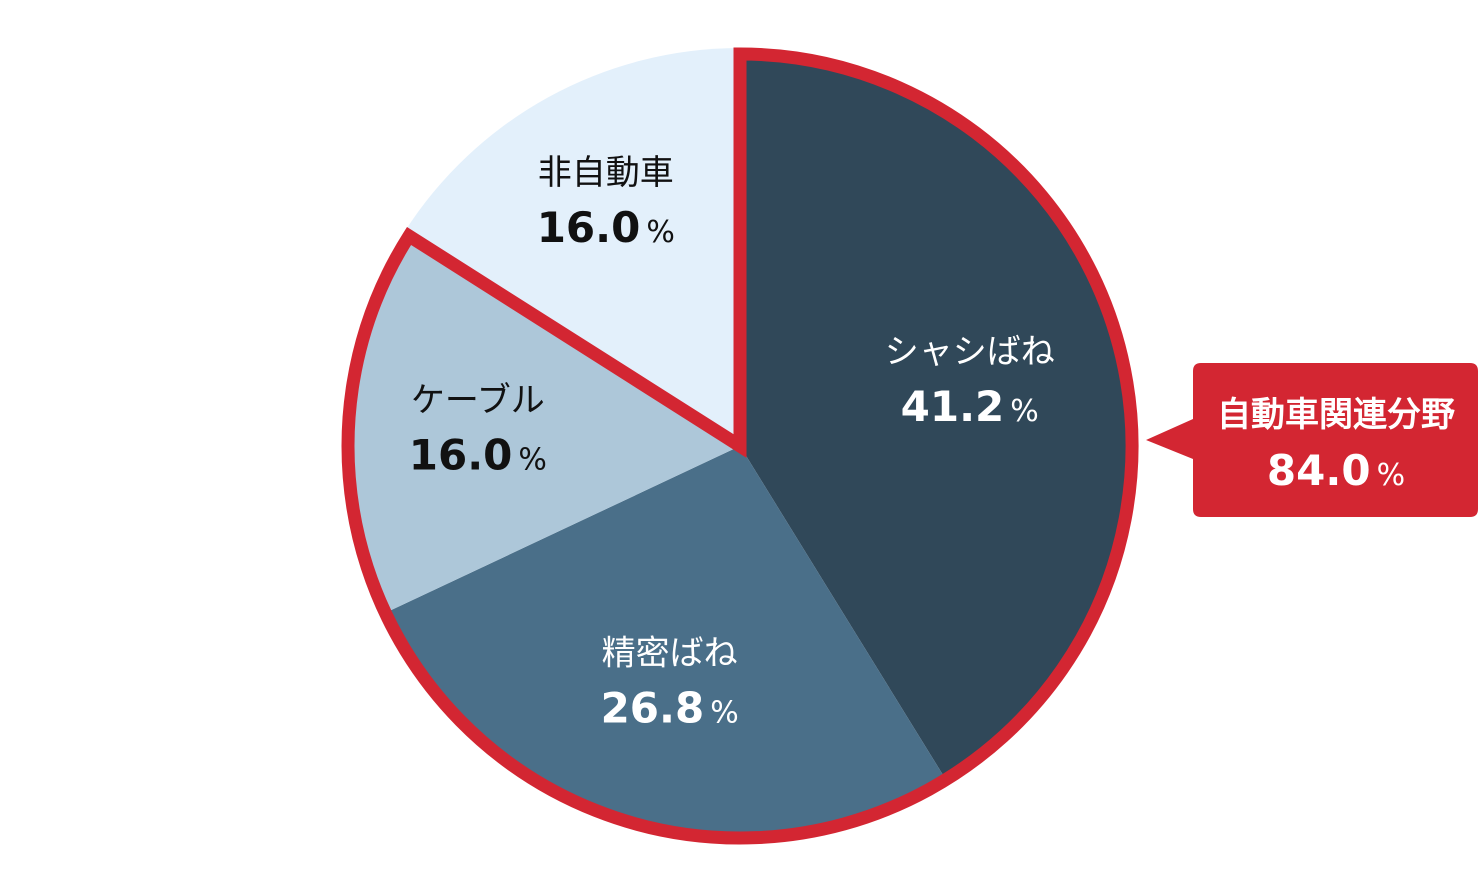 The height and width of the screenshot is (880, 1480). I want to click on automotive-callout: 自動車関連分野 84.0%, so click(1312, 440).